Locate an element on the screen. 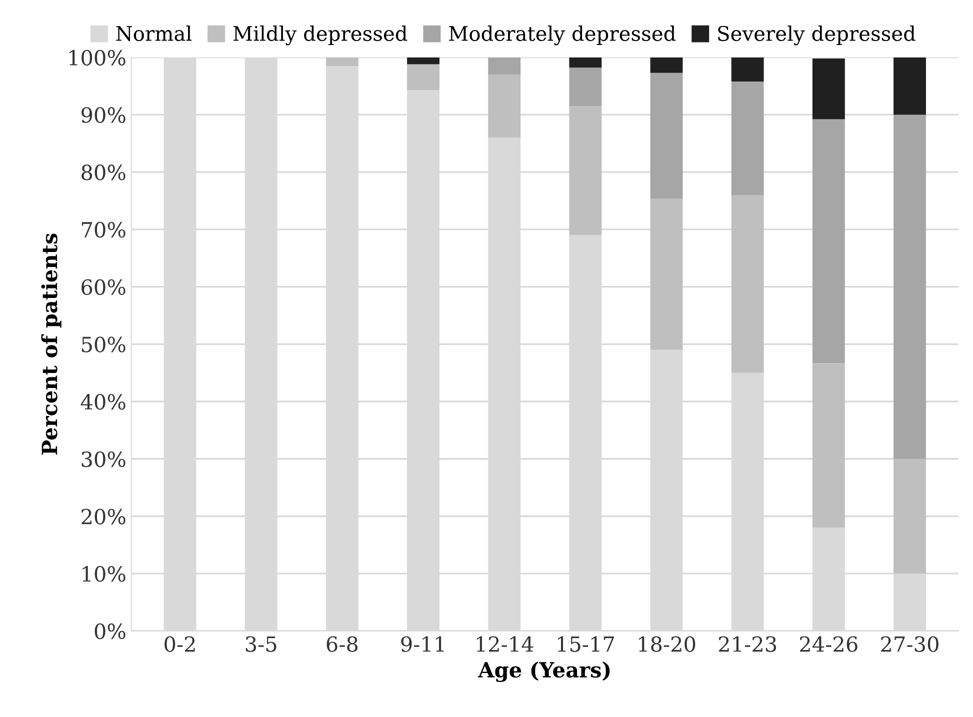  y-tick-label: 70% is located at coordinates (104, 230).